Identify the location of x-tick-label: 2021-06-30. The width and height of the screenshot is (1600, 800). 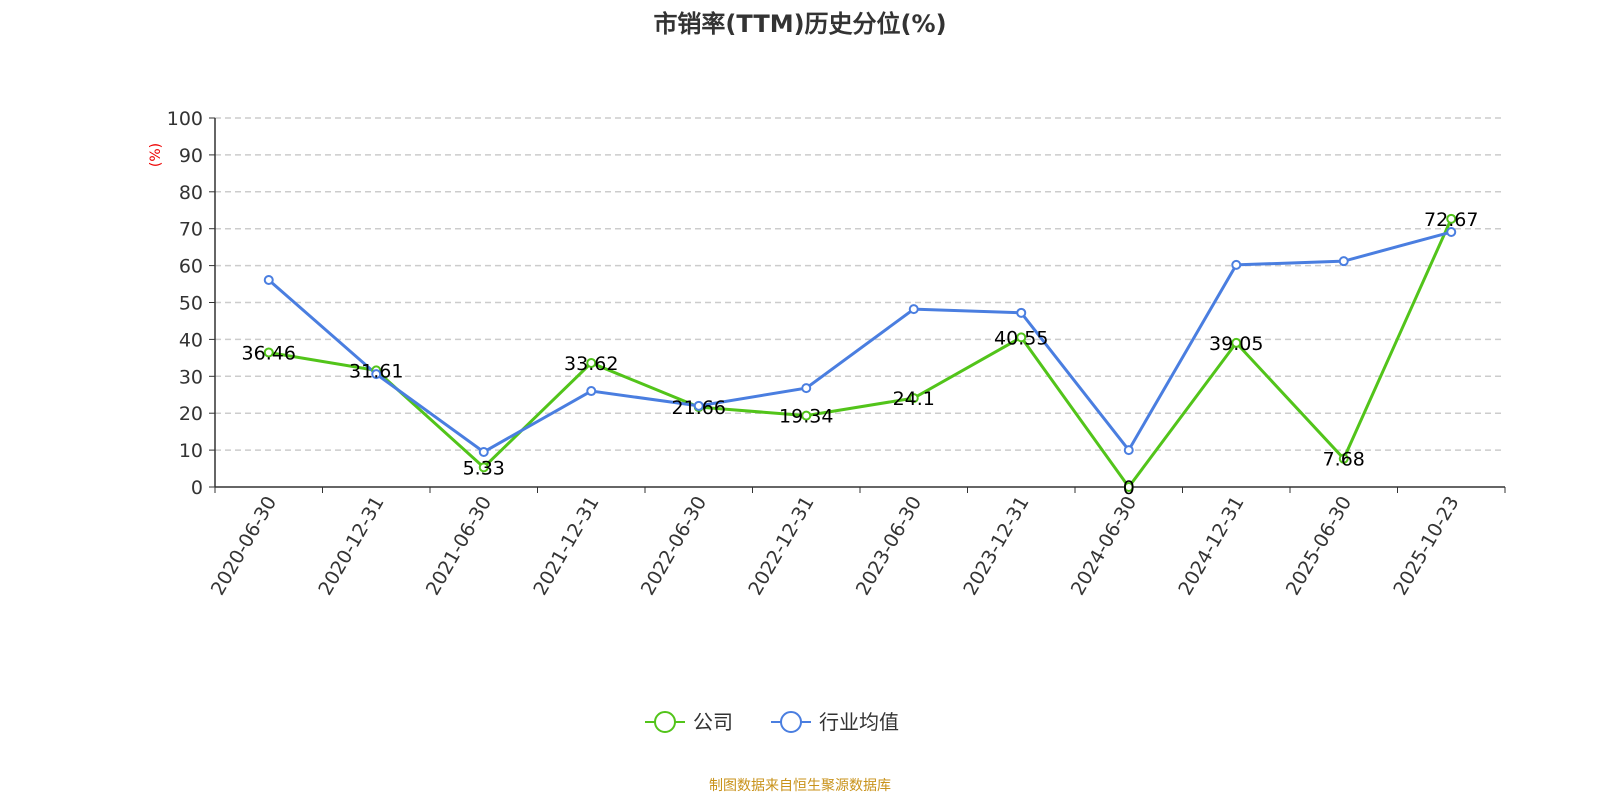
(459, 546).